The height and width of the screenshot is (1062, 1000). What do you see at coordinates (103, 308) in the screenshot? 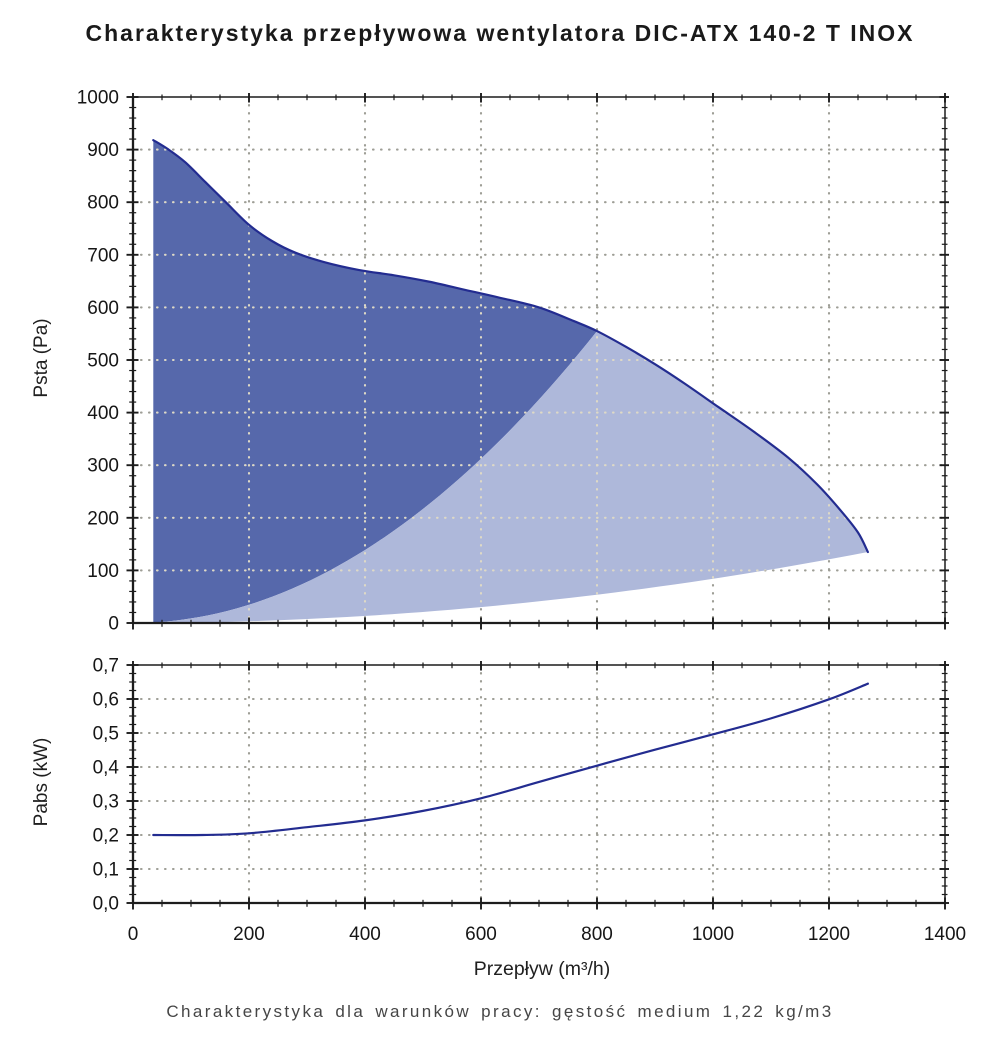
I see `y-tick-label: 600` at bounding box center [103, 308].